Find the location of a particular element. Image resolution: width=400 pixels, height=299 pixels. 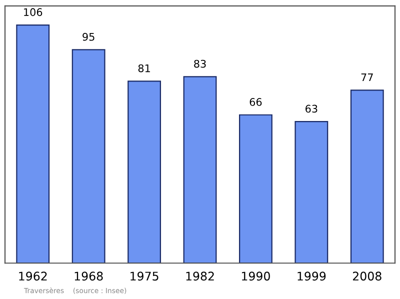

data-label: 77 is located at coordinates (367, 77).